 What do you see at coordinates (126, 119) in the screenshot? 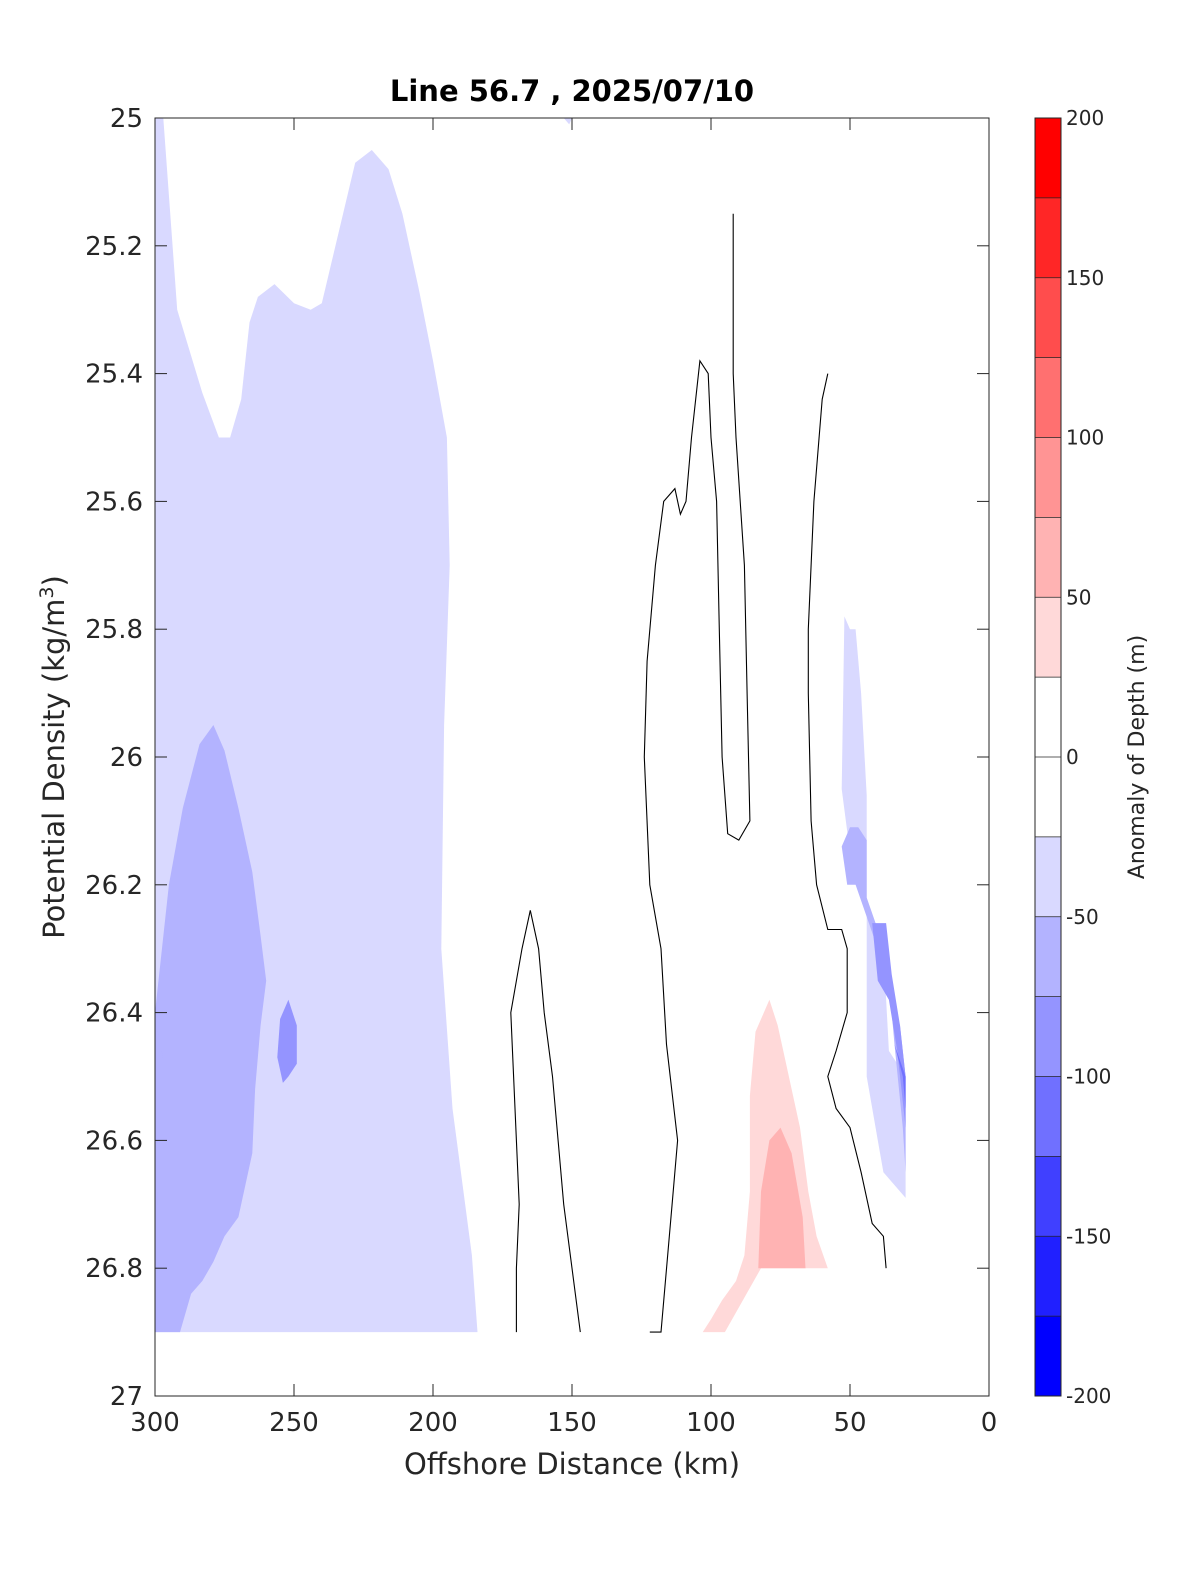
I see `y-tick-label: 25` at bounding box center [126, 119].